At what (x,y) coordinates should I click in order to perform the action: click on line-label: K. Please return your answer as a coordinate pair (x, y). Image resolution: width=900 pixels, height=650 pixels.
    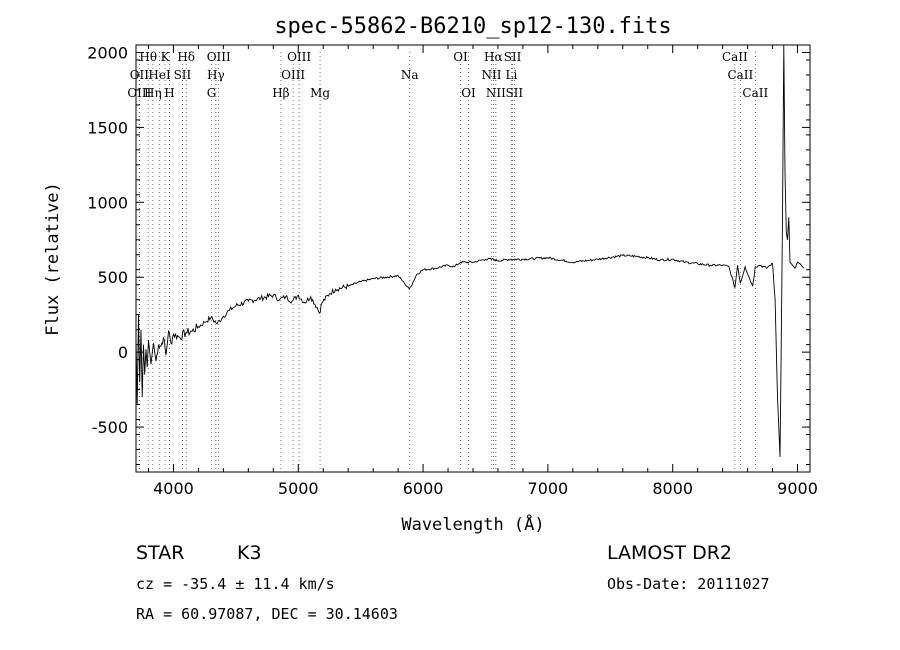
    Looking at the image, I should click on (166, 57).